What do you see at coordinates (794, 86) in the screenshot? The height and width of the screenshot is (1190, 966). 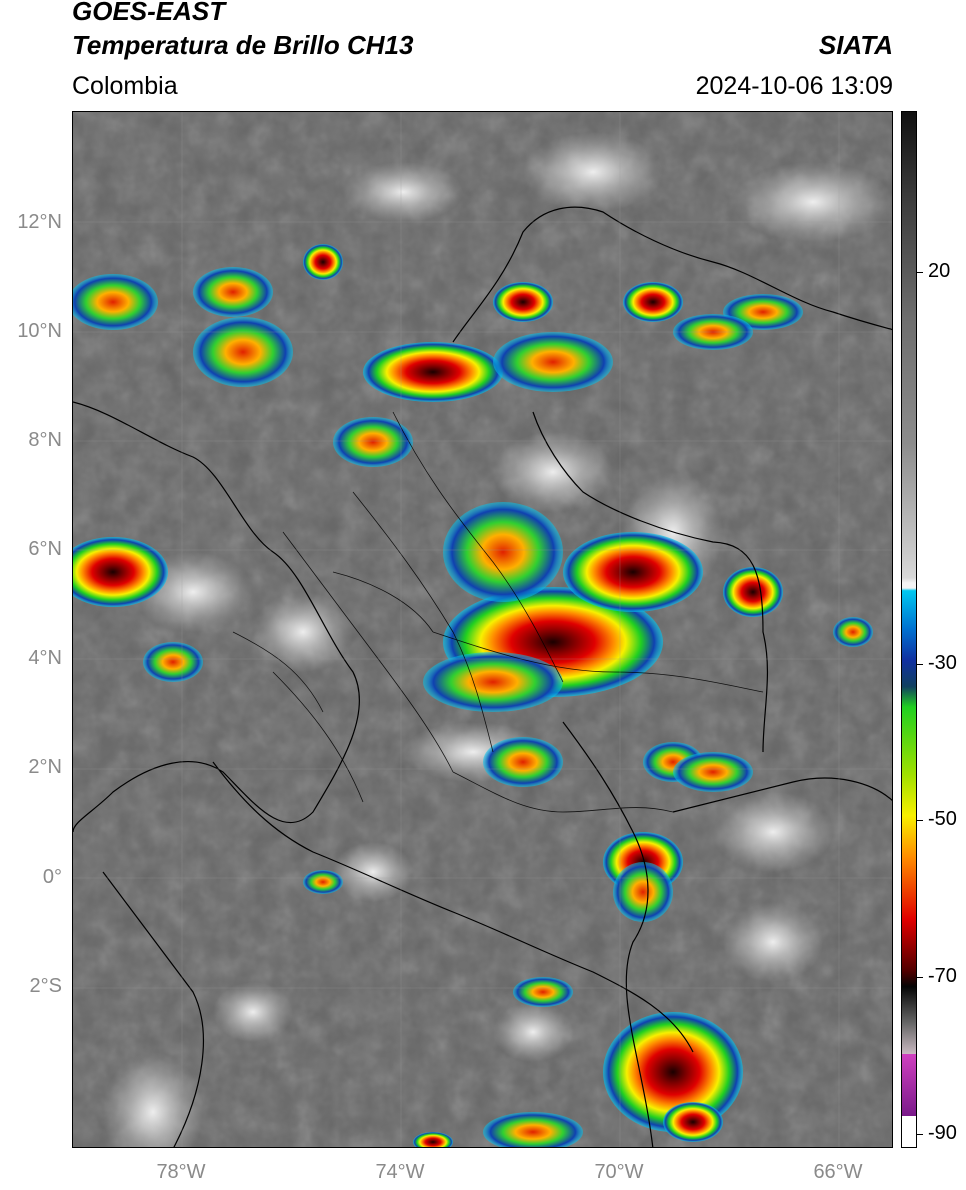 I see `timestamp-label: 2024-10-06 13:09` at bounding box center [794, 86].